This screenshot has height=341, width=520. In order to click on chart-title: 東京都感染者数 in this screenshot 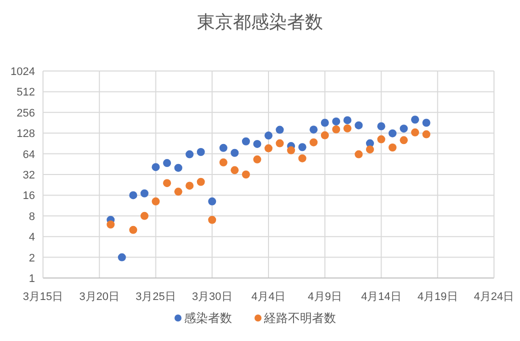, I will do `click(260, 22)`.